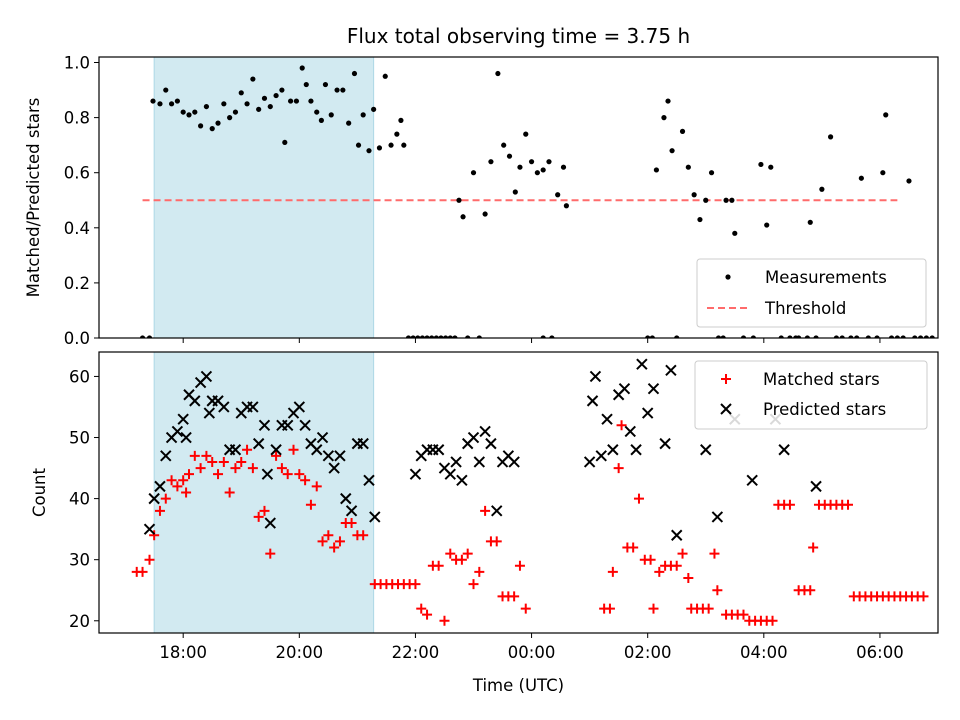  What do you see at coordinates (726, 379) in the screenshot?
I see `legend-marker-matched` at bounding box center [726, 379].